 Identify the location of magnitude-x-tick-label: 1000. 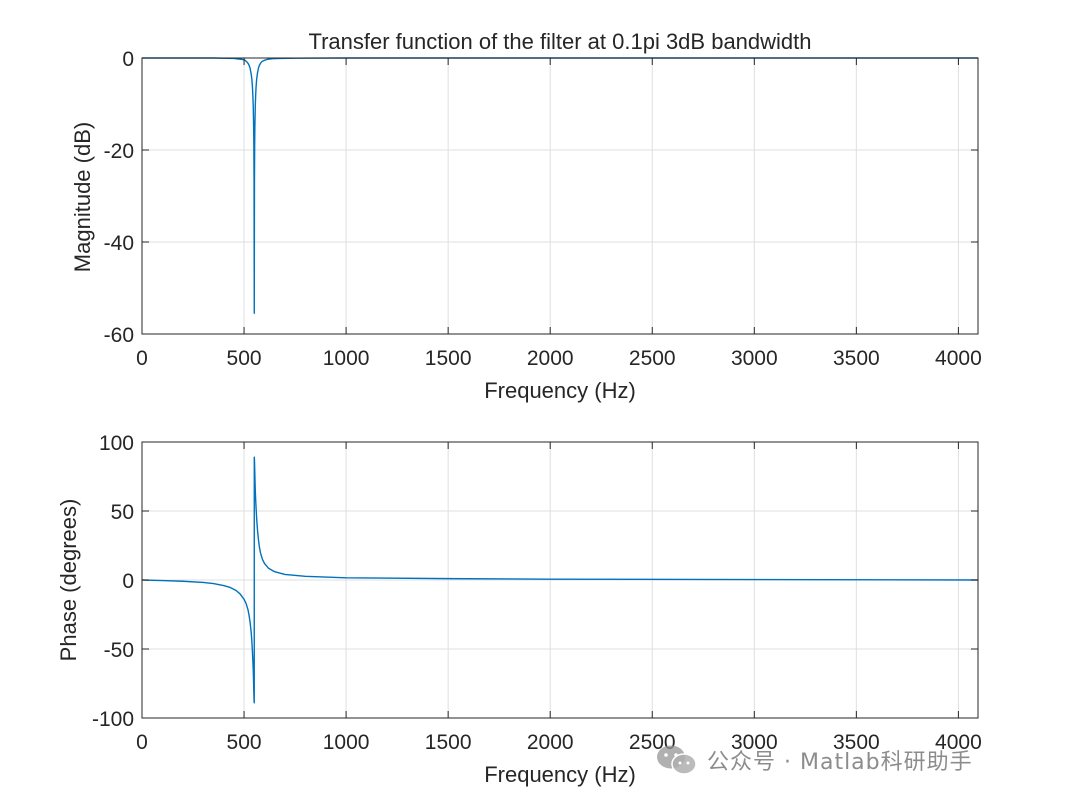
(346, 358).